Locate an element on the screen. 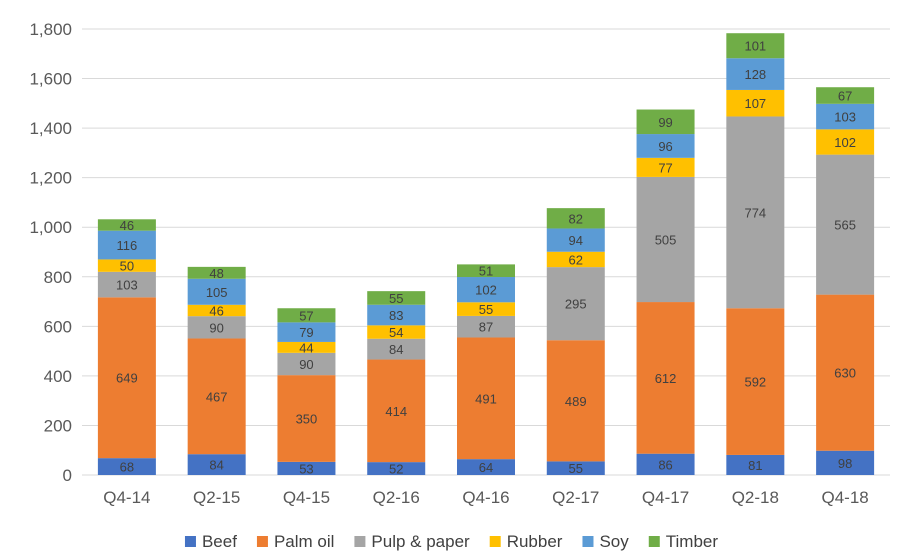 This screenshot has height=554, width=903. y-tick-label: 1,800 is located at coordinates (50, 29).